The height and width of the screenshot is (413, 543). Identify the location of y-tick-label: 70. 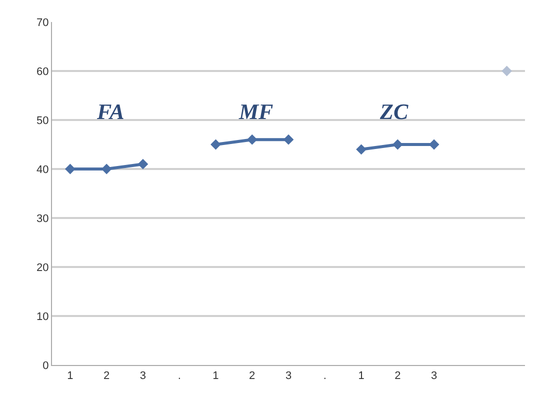
(42, 22).